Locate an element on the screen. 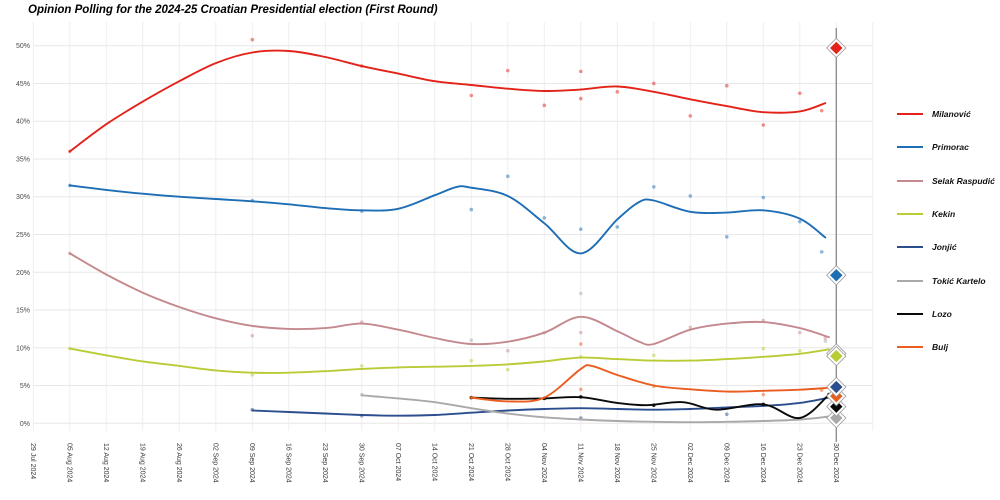  poll-dots-primorac is located at coordinates (446, 214).